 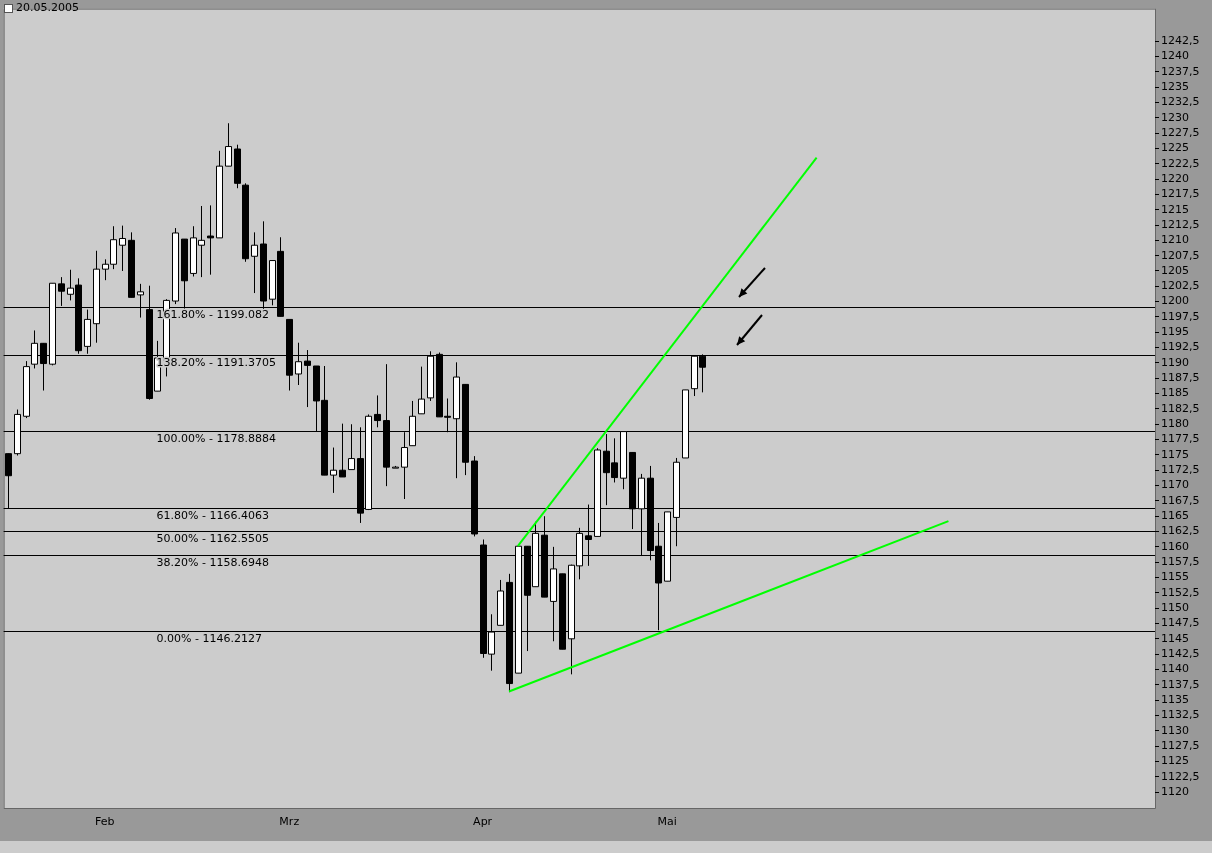 I want to click on y-tick-label: 1147,5, so click(x=1180, y=623).